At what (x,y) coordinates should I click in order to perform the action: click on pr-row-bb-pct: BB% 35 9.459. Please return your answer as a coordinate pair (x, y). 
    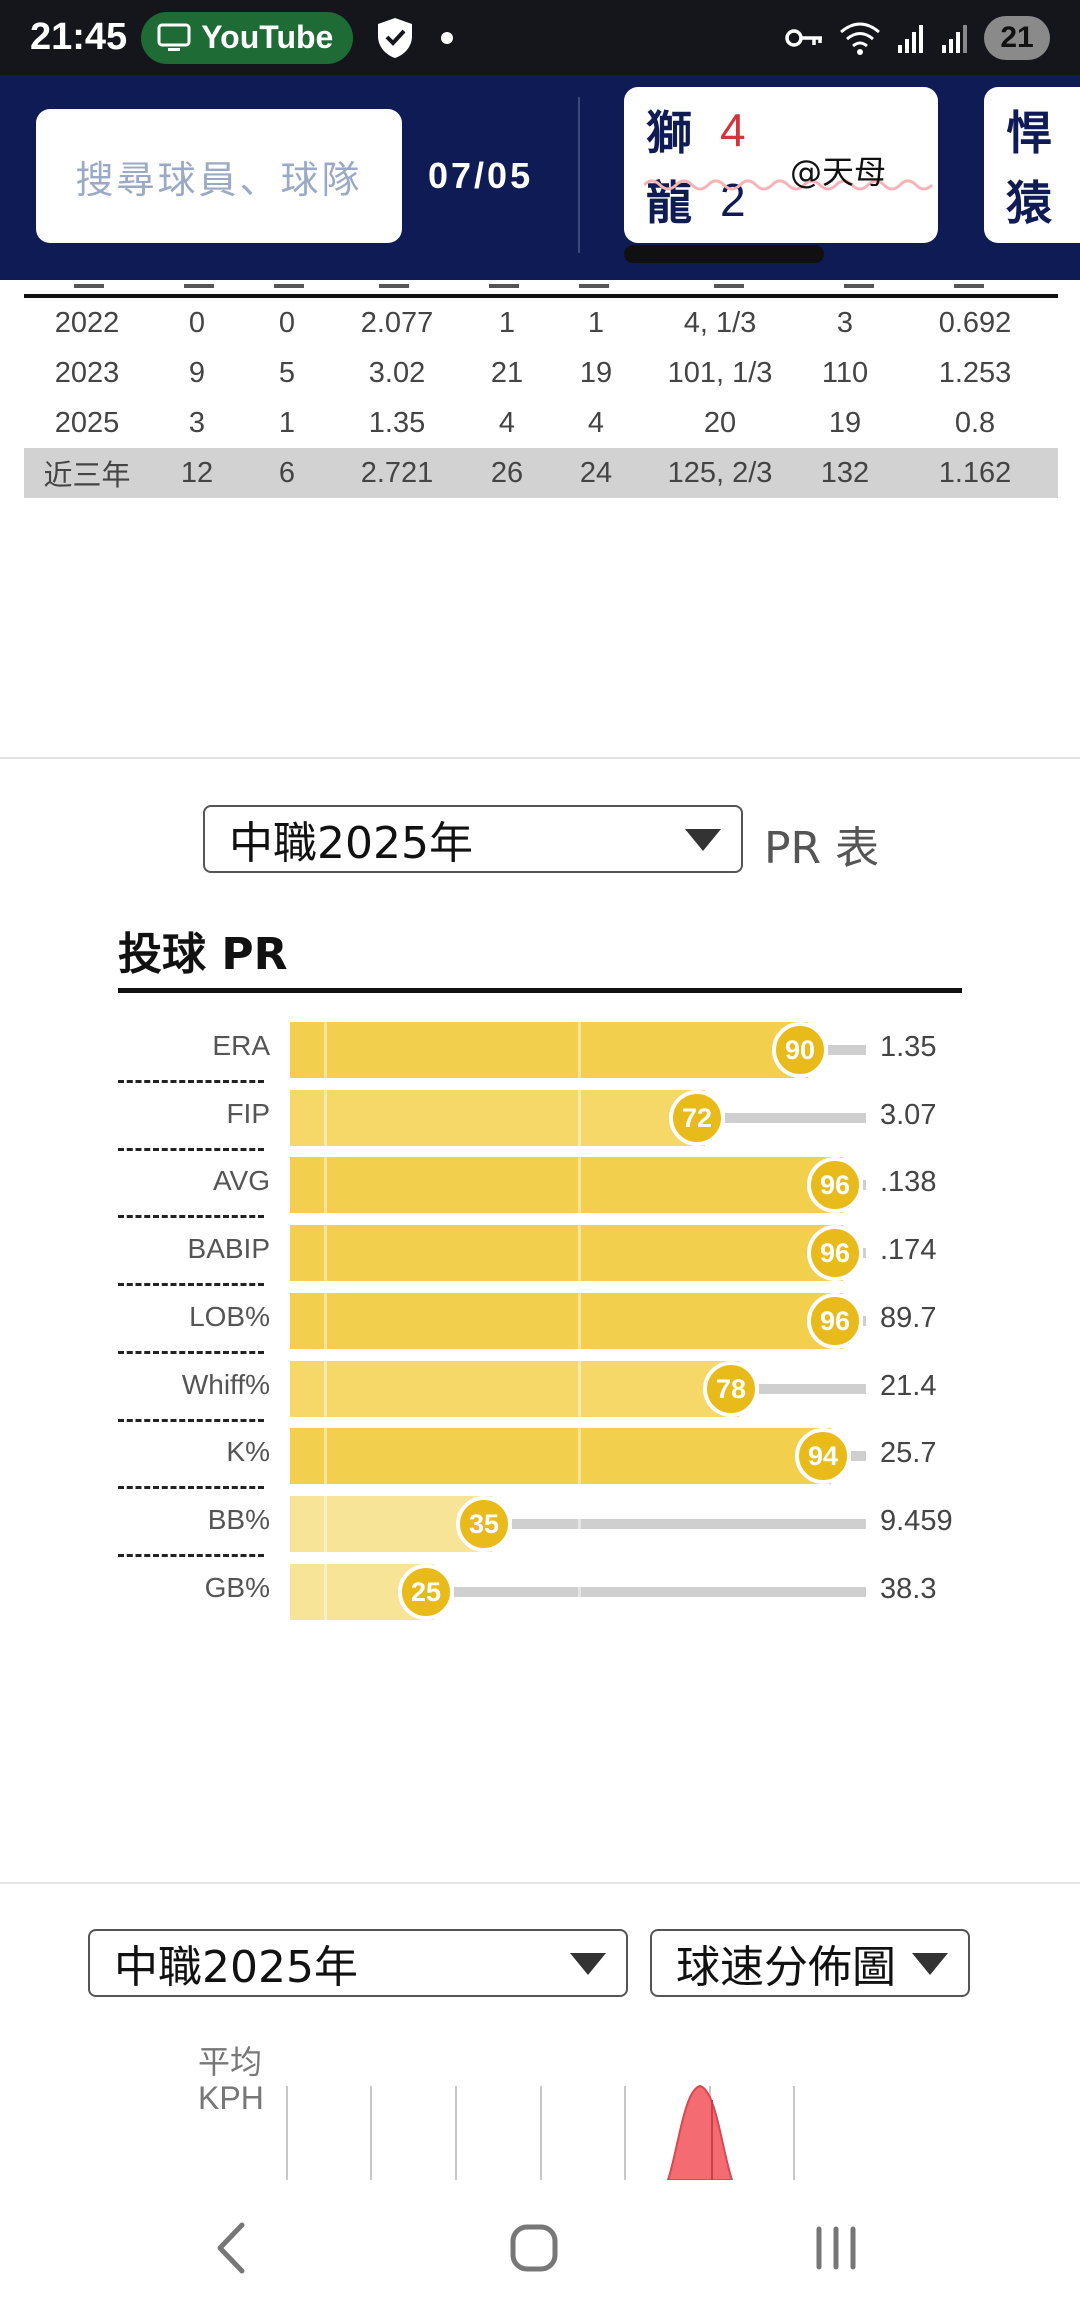
    Looking at the image, I should click on (540, 1521).